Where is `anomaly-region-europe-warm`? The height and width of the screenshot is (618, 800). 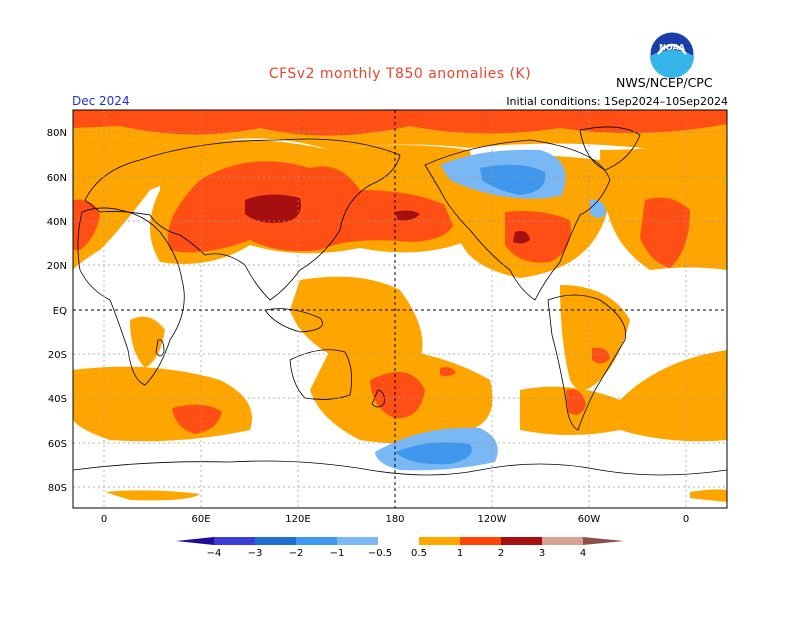 anomaly-region-europe-warm is located at coordinates (665, 232).